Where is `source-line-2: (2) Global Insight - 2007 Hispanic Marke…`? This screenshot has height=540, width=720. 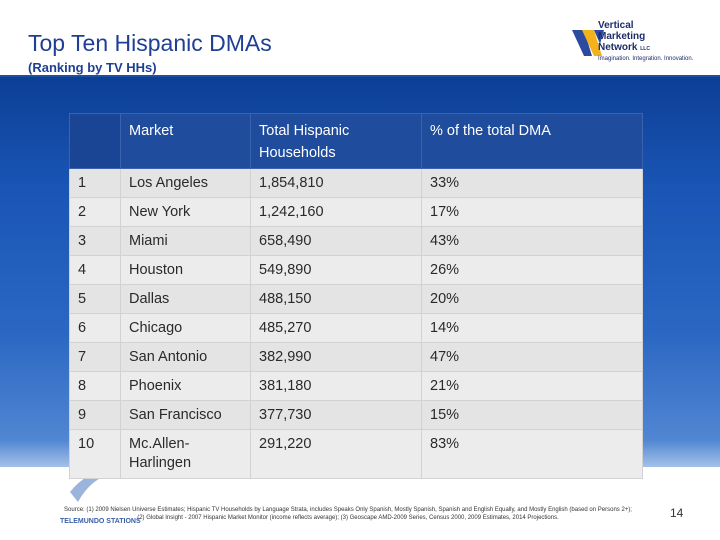
source-line-2: (2) Global Insight - 2007 Hispanic Marke… is located at coordinates (348, 518).